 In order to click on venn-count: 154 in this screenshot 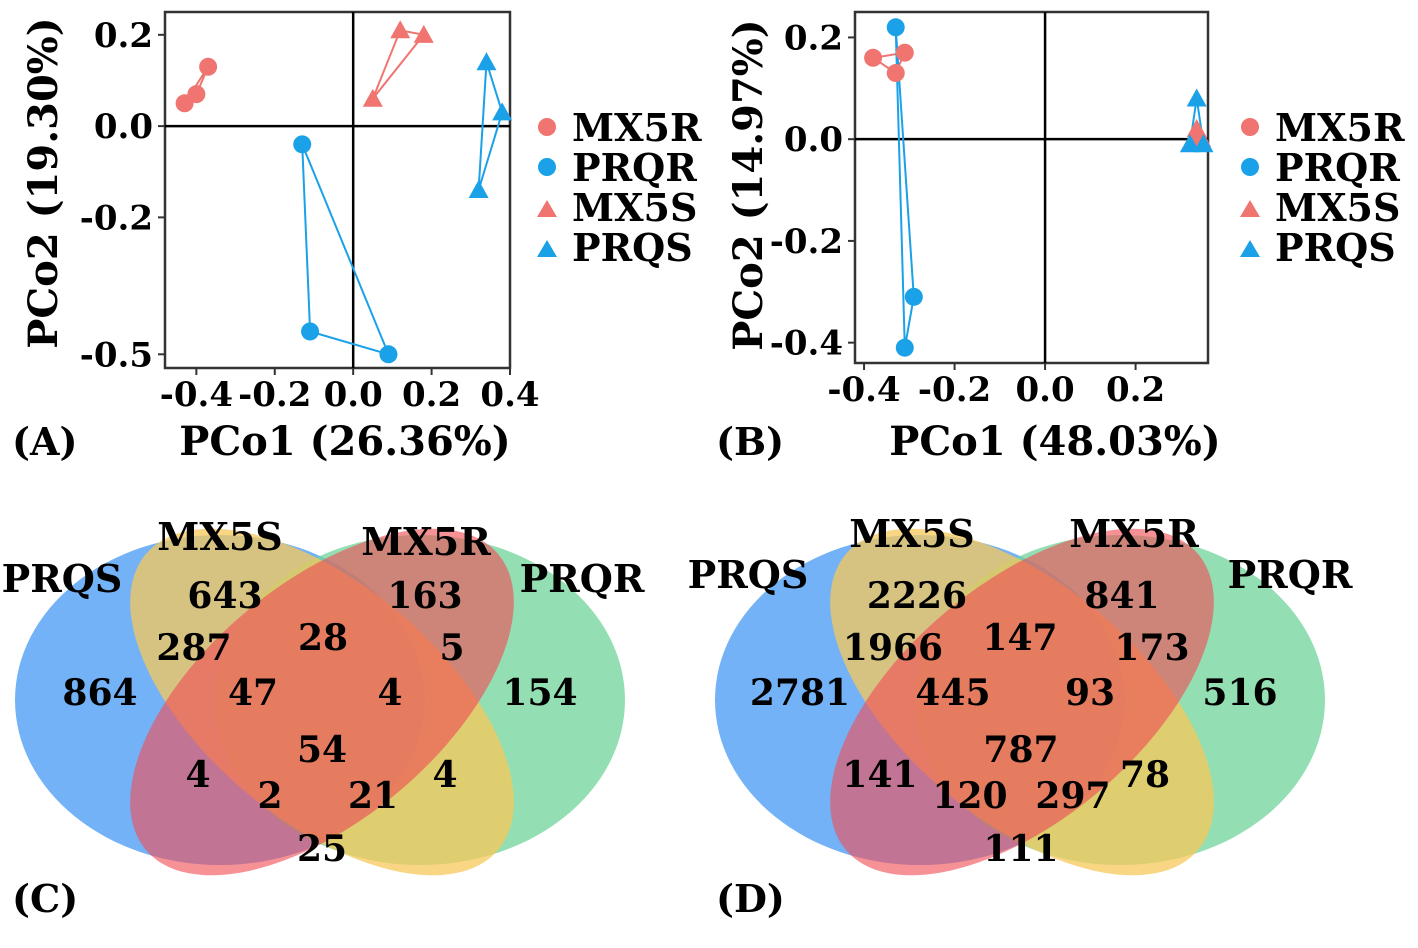, I will do `click(539, 693)`.